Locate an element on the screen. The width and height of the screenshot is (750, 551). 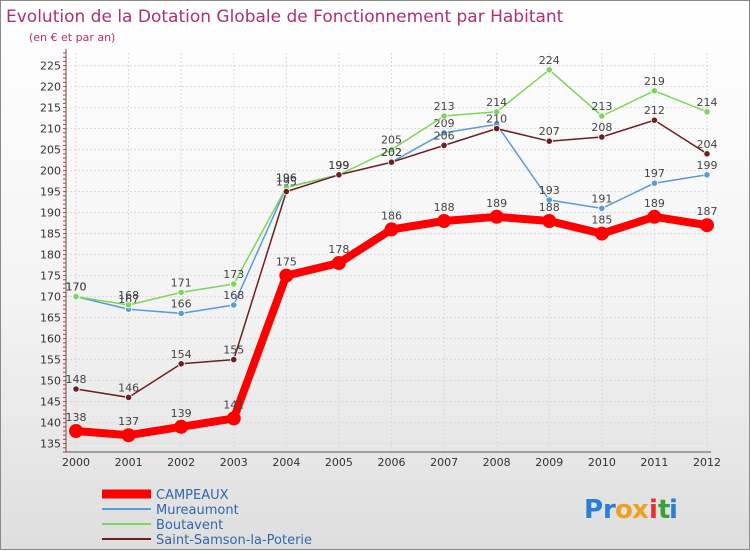
x-tick-label: 2002 is located at coordinates (181, 462).